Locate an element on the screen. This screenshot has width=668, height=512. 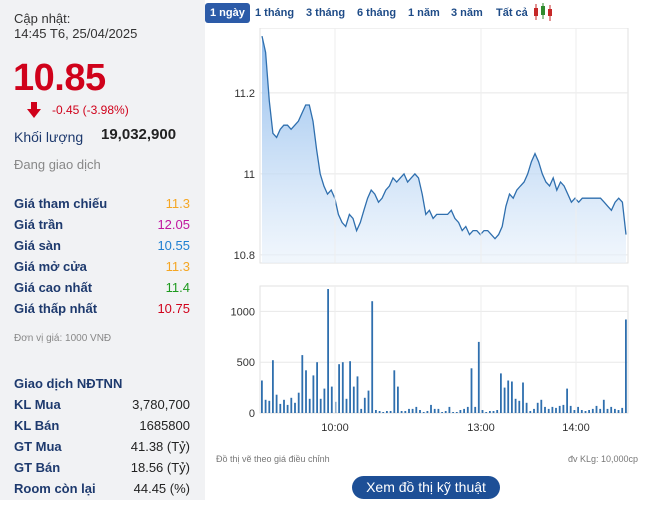
volume-tick-label: 0 is located at coordinates (252, 414).